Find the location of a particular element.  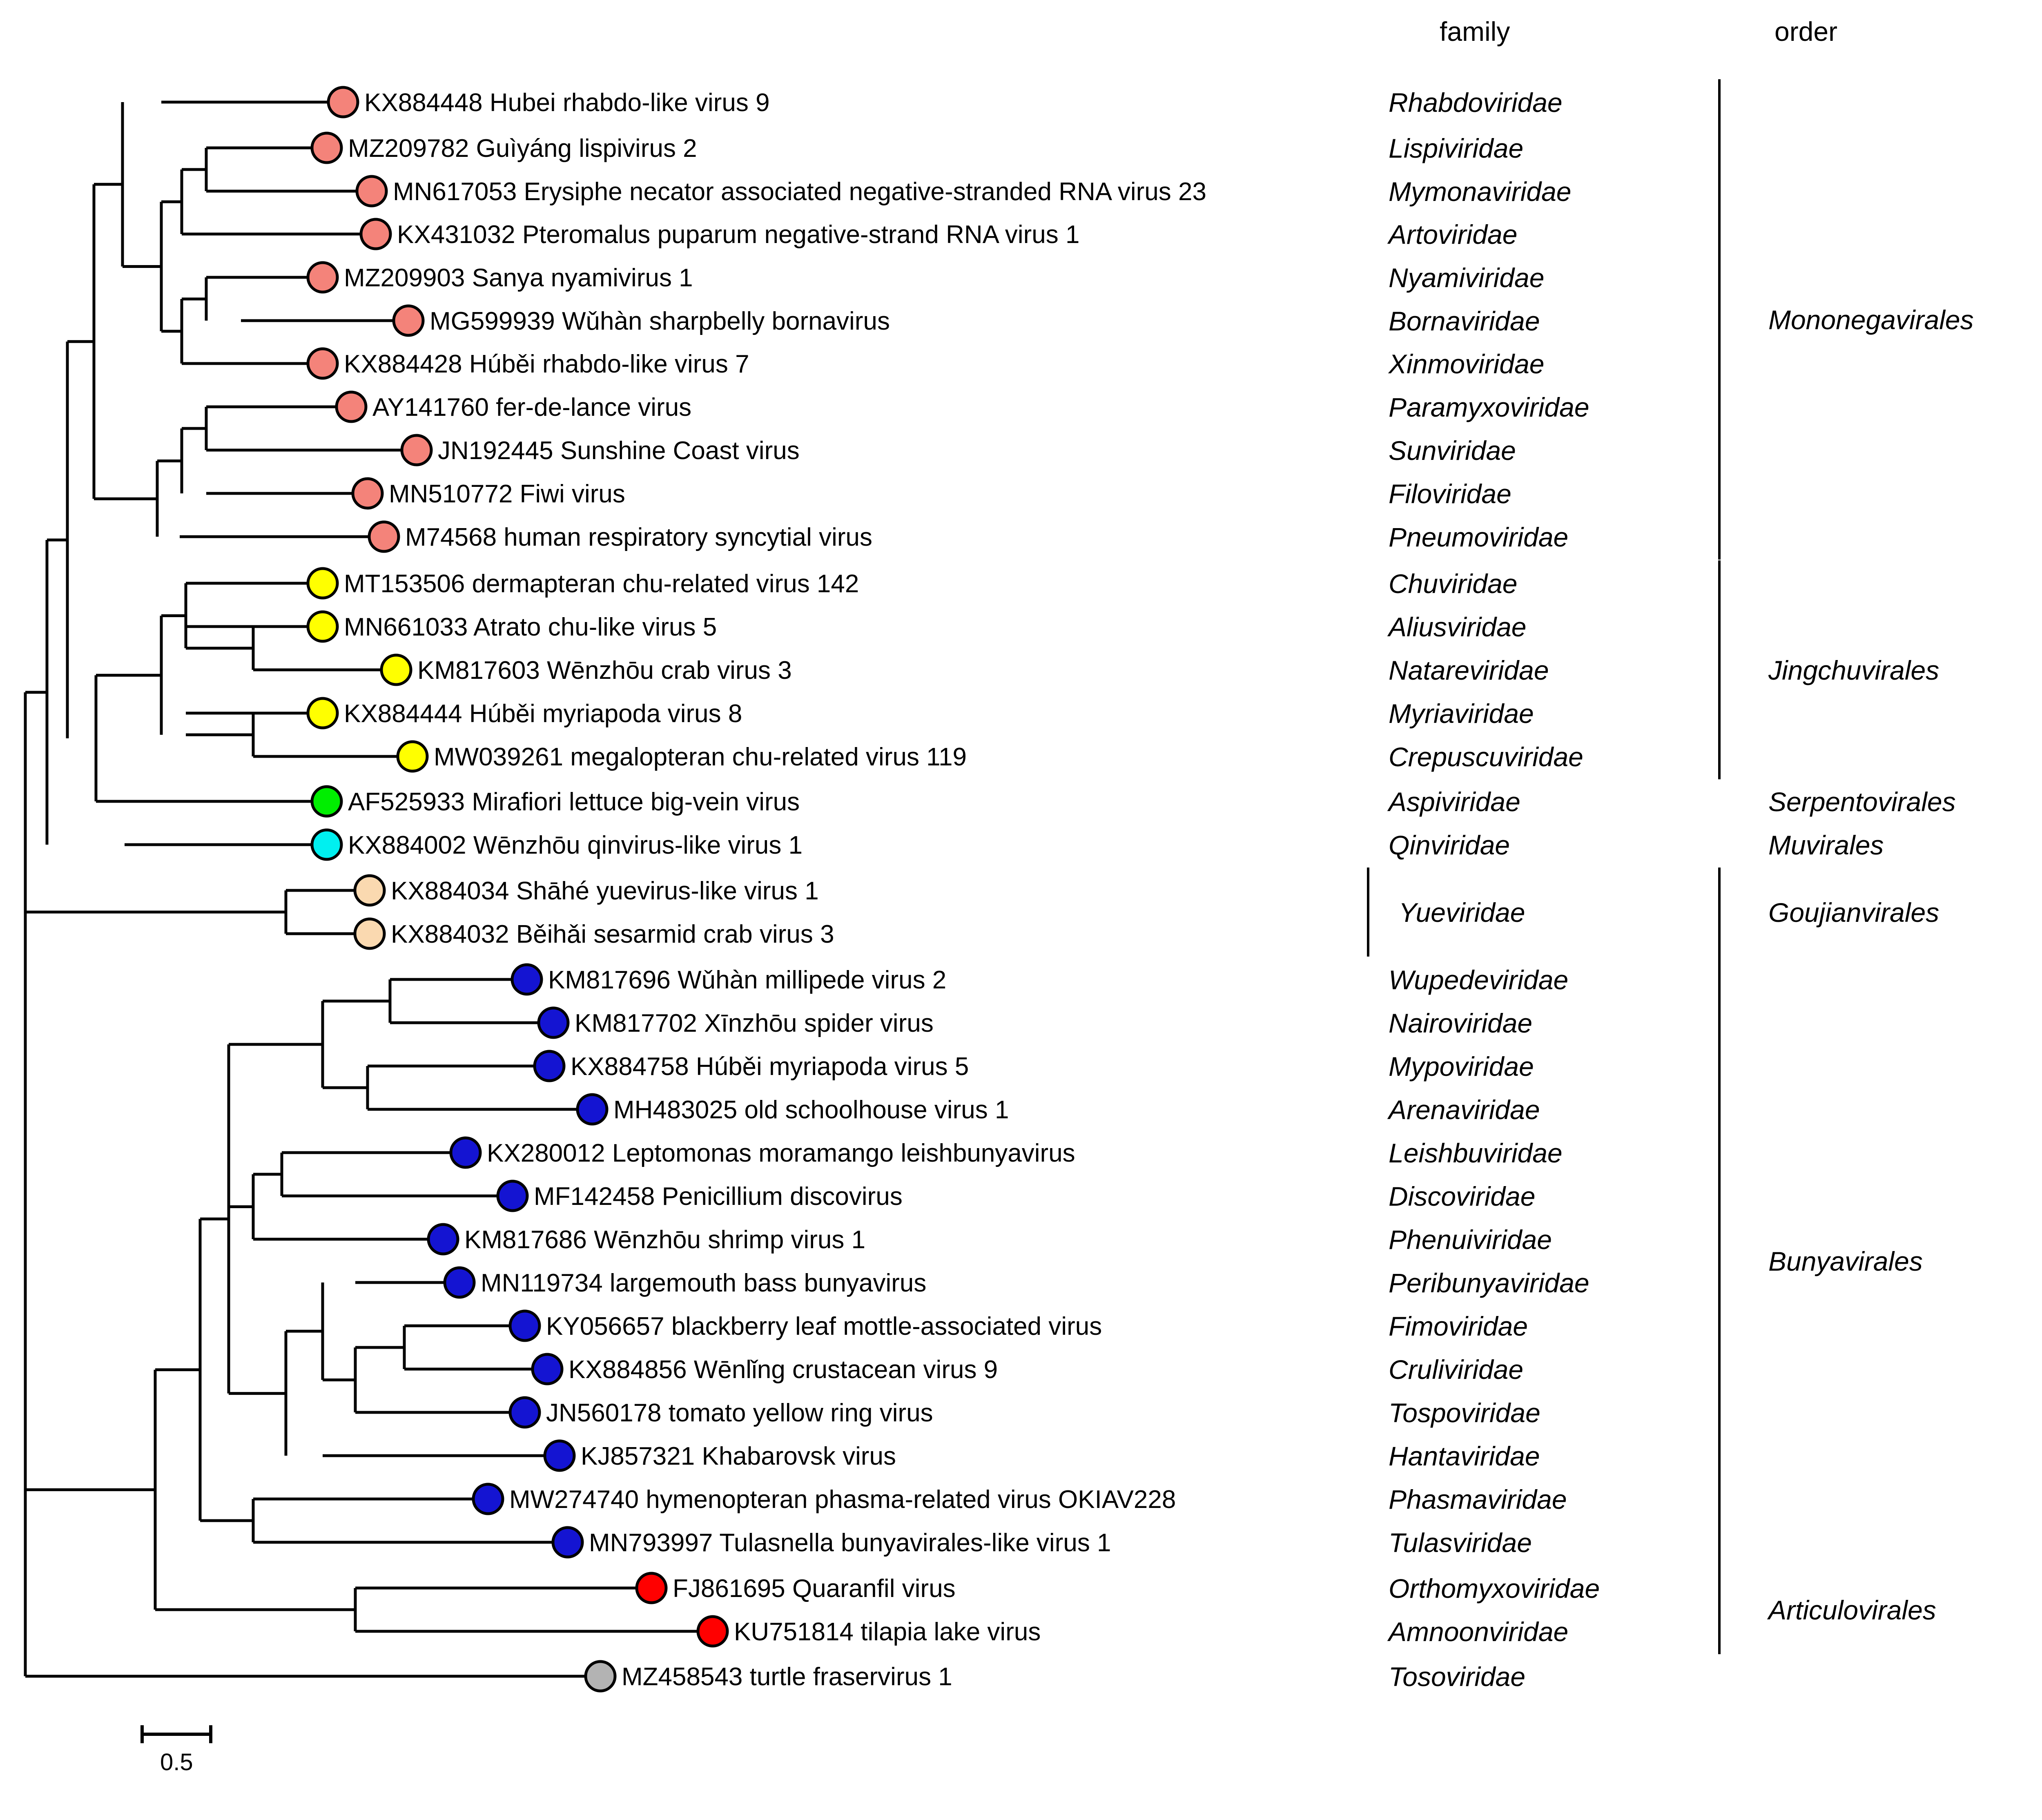

taxon-label: MZ458543 turtle fraservirus 1 is located at coordinates (787, 1677).